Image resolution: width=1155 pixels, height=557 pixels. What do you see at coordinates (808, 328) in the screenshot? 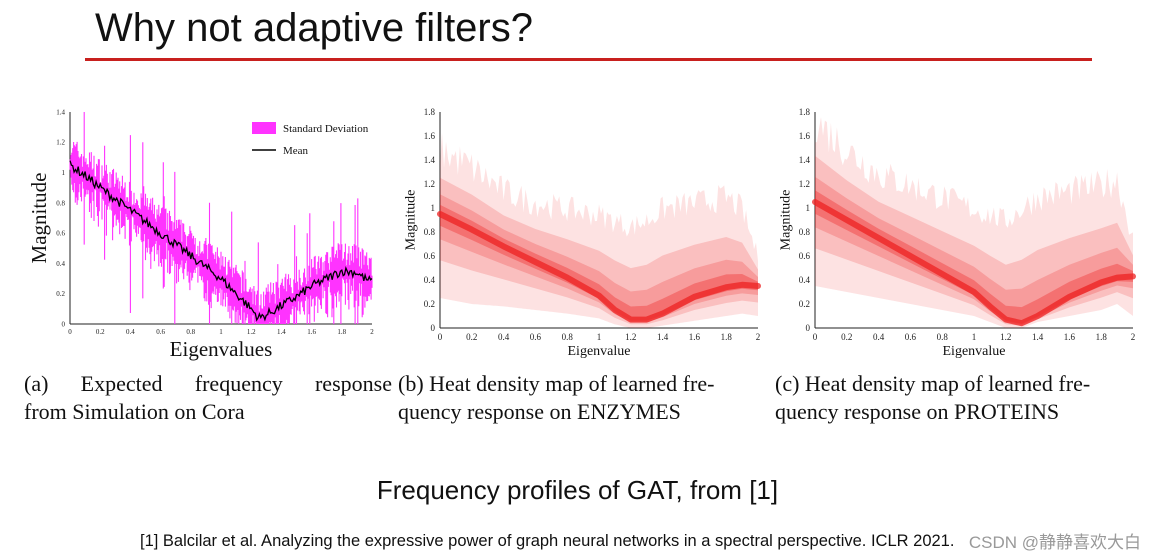
I see `chart-c-y-tick-label: 0` at bounding box center [808, 328].